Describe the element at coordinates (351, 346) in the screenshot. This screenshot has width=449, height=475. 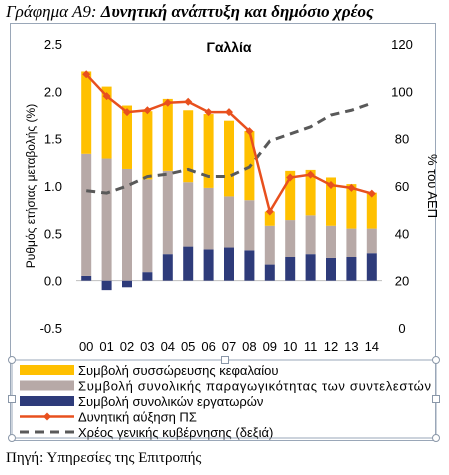
I see `x-tick-label: 13` at that location.